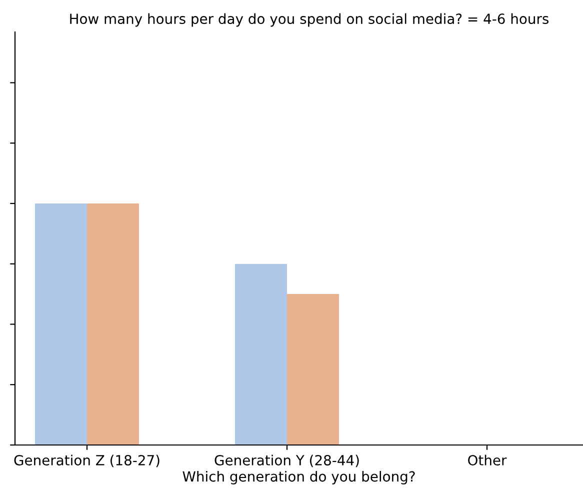 The height and width of the screenshot is (491, 583). Describe the element at coordinates (286, 461) in the screenshot. I see `x-tick-label: Generation Y (28-44)` at that location.